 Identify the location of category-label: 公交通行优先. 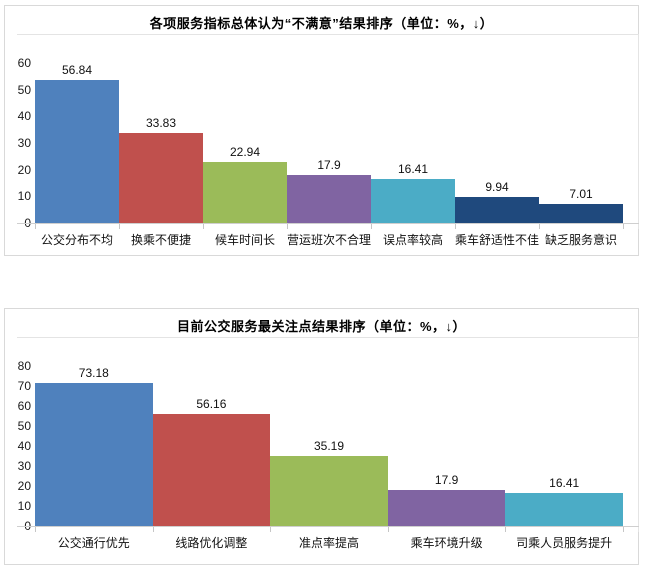
(93, 543).